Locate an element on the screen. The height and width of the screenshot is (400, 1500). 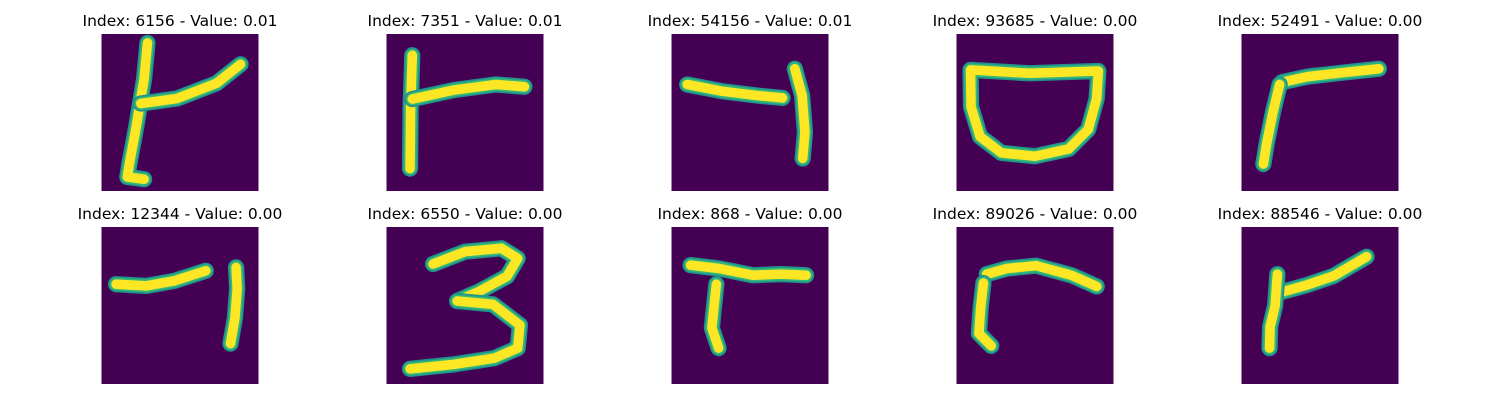
image-panel: Index: 868 - Value: 0.00 is located at coordinates (750, 300).